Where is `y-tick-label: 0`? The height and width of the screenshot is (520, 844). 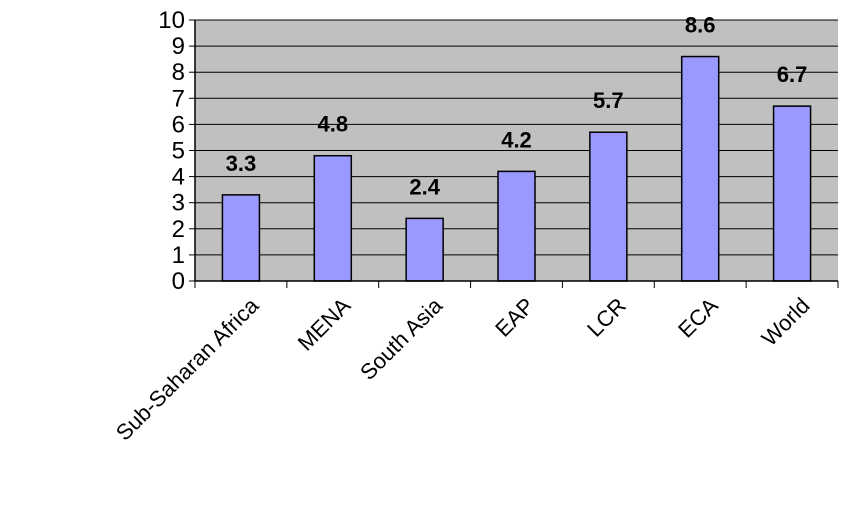
y-tick-label: 0 is located at coordinates (178, 281).